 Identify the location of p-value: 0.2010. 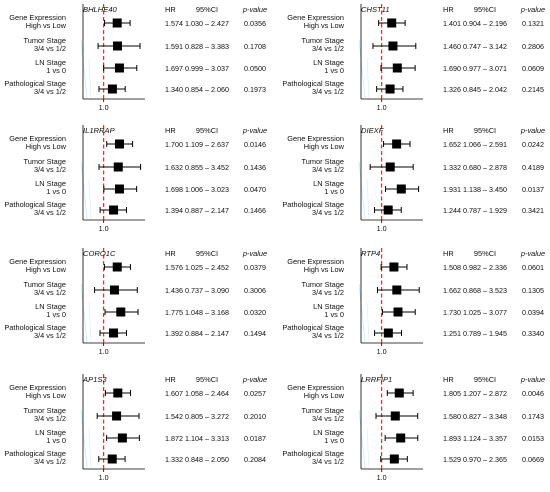
(255, 416).